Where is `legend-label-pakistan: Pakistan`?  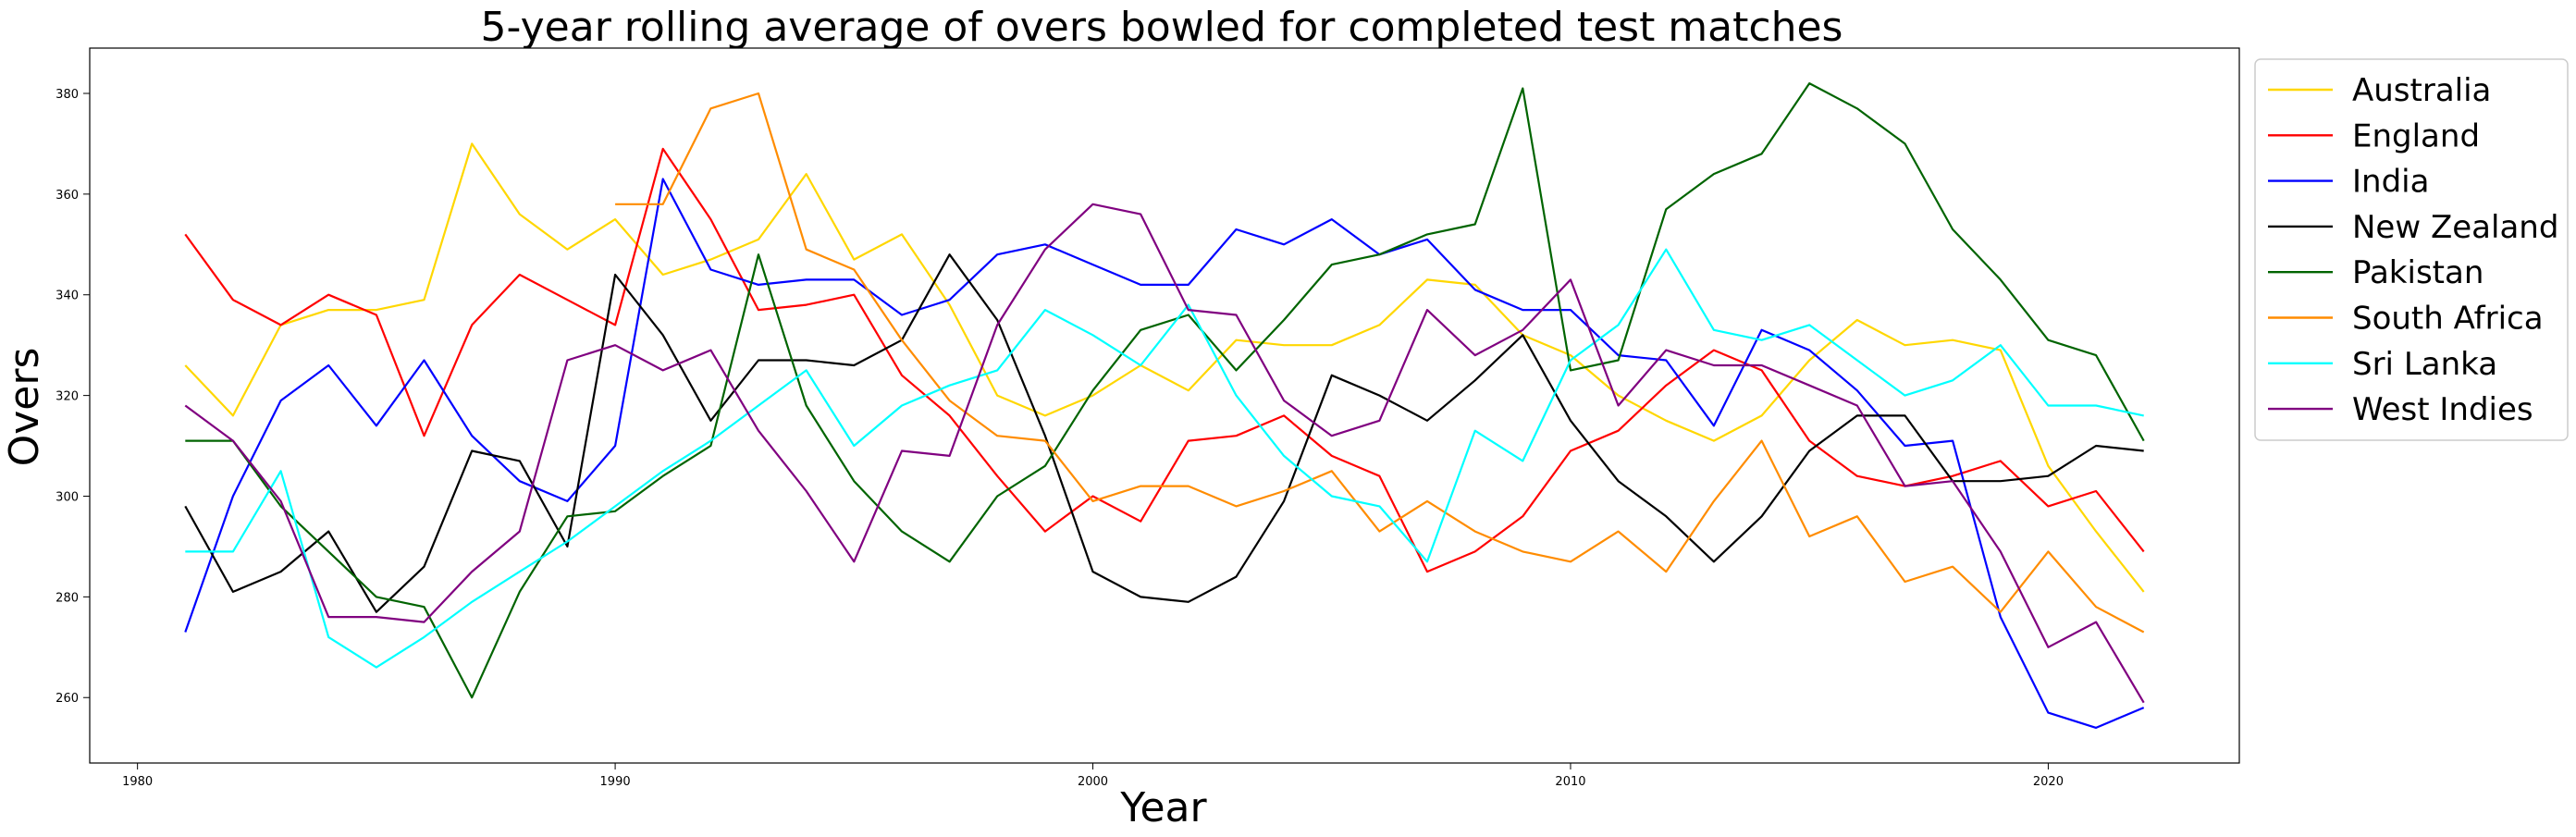
legend-label-pakistan: Pakistan is located at coordinates (2418, 272).